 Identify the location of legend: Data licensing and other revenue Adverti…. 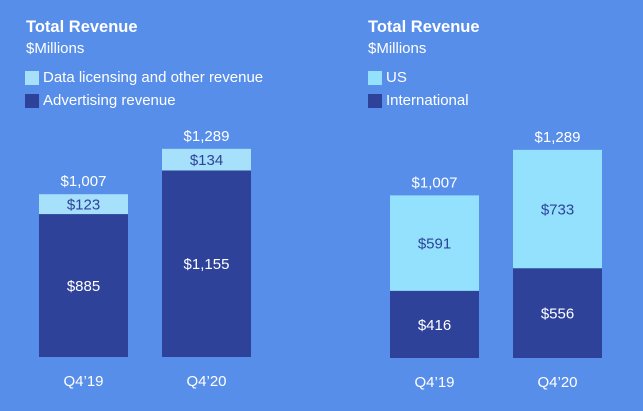
(144, 89).